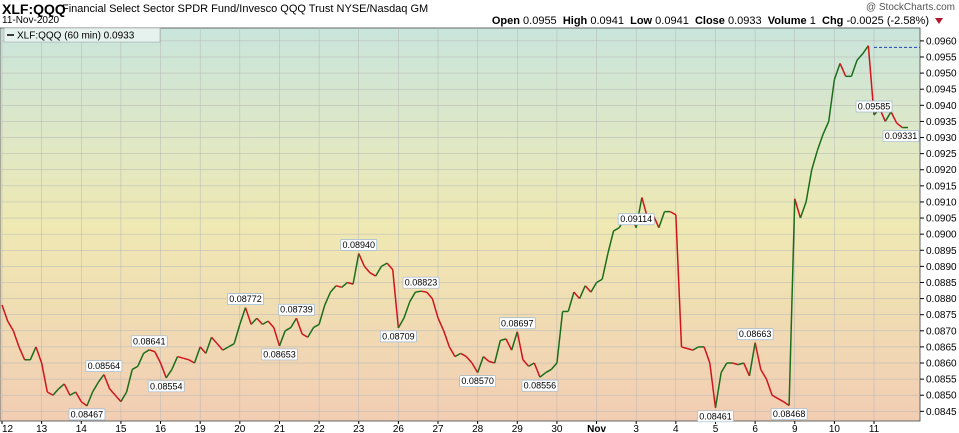  Describe the element at coordinates (941, 251) in the screenshot. I see `y-tick-label: 0.0895` at that location.